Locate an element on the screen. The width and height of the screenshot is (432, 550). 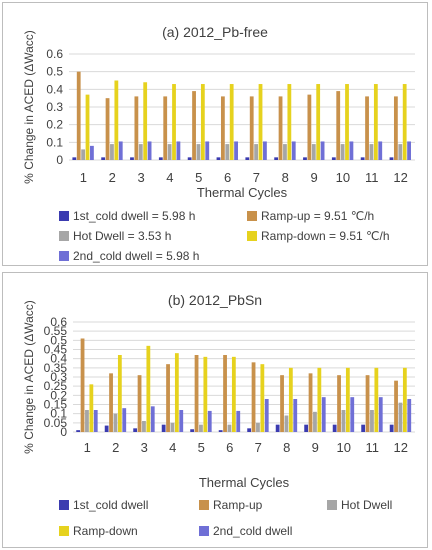
chart-a-ytick-label: 0 is located at coordinates (59, 160).